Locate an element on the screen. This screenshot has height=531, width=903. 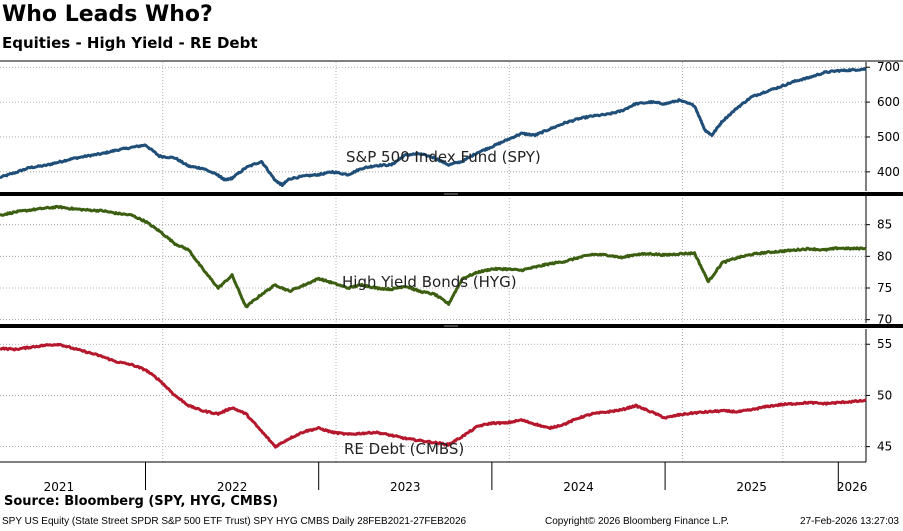
y-tick-label-hyg-2: 80 is located at coordinates (884, 256).